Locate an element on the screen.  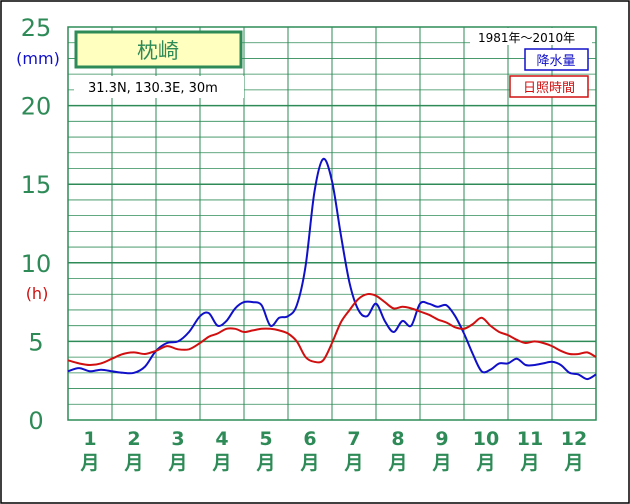
month-number-label: 2 is located at coordinates (133, 439).